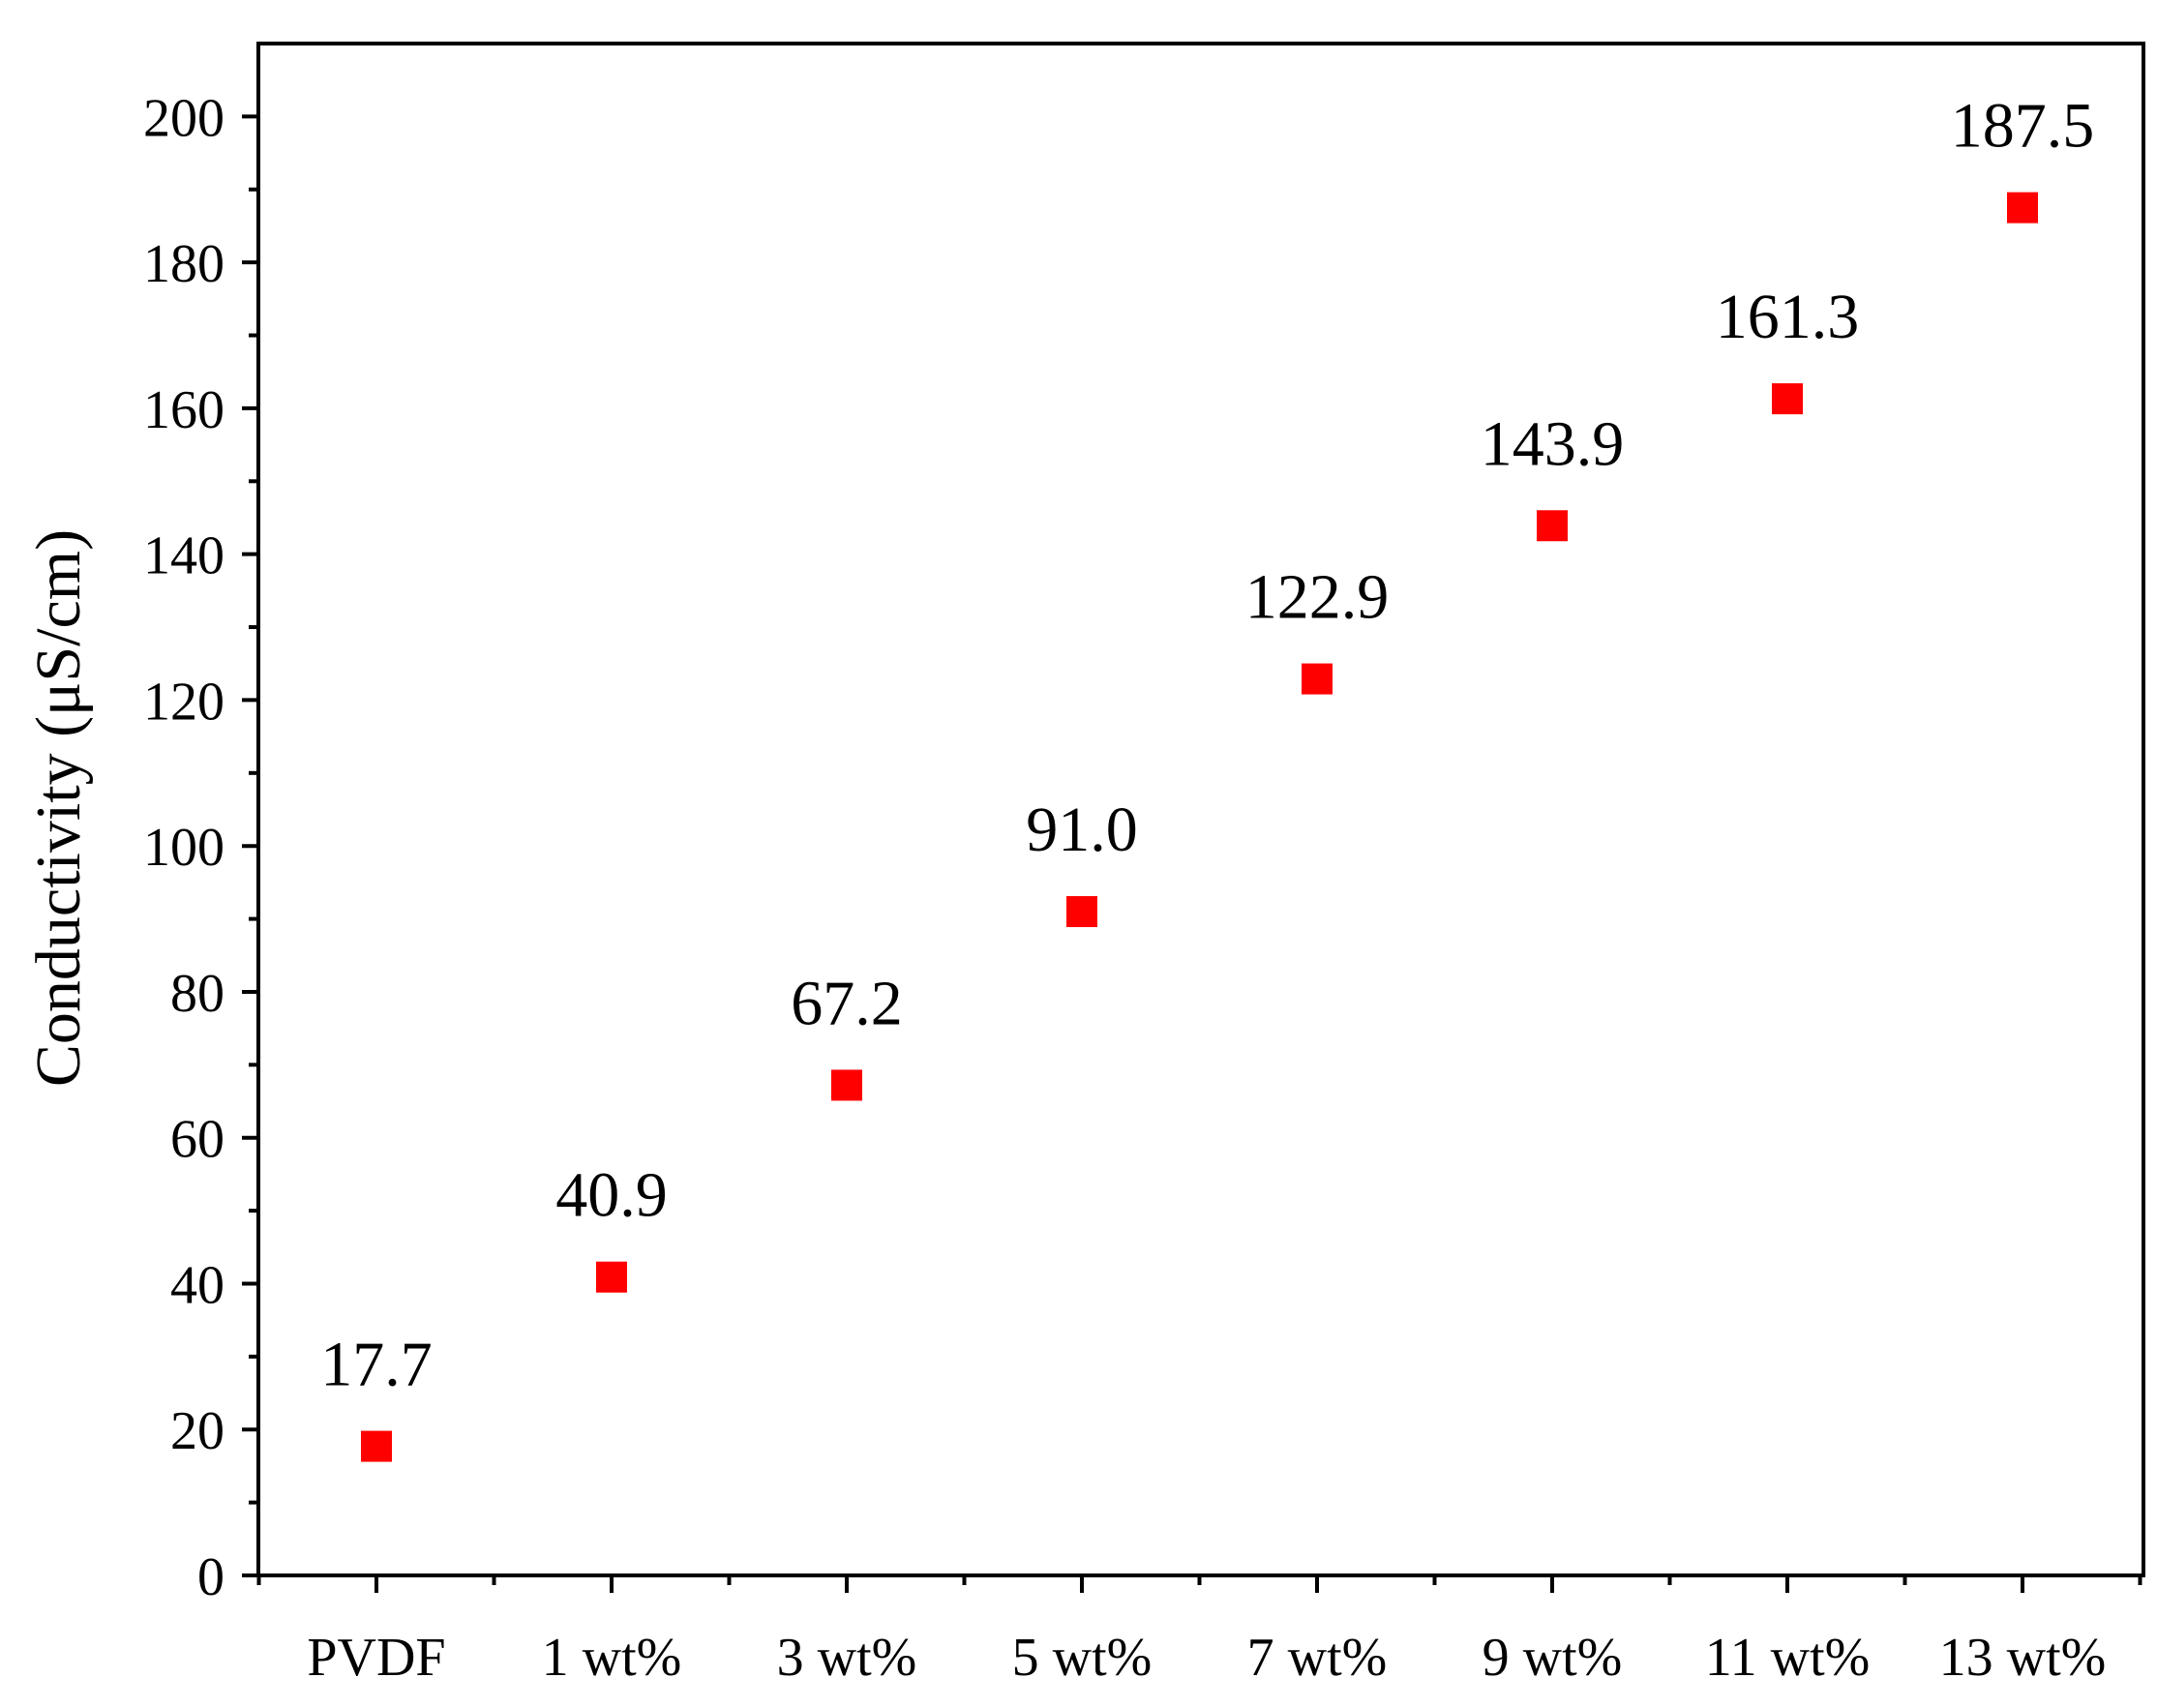  I want to click on data-value-label: 161.3, so click(1788, 317).